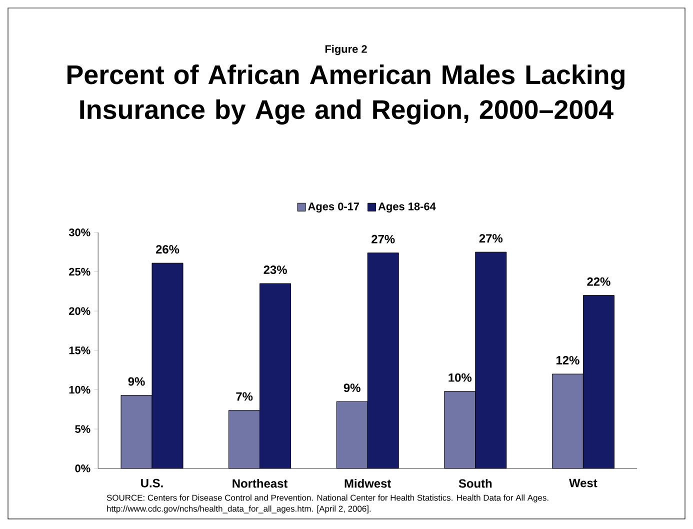 The width and height of the screenshot is (693, 529). What do you see at coordinates (275, 270) in the screenshot?
I see `data-label: 23%` at bounding box center [275, 270].